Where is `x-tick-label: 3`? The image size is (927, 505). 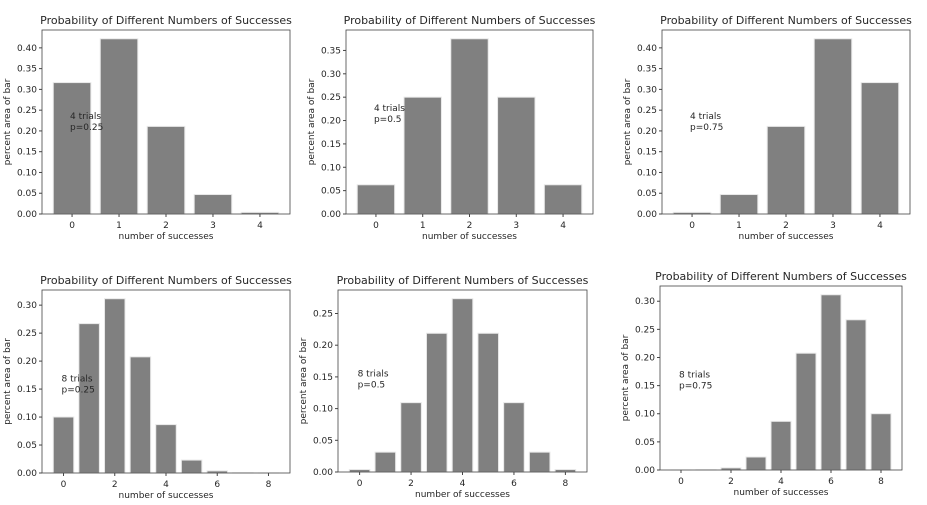
x-tick-label: 3 is located at coordinates (516, 226).